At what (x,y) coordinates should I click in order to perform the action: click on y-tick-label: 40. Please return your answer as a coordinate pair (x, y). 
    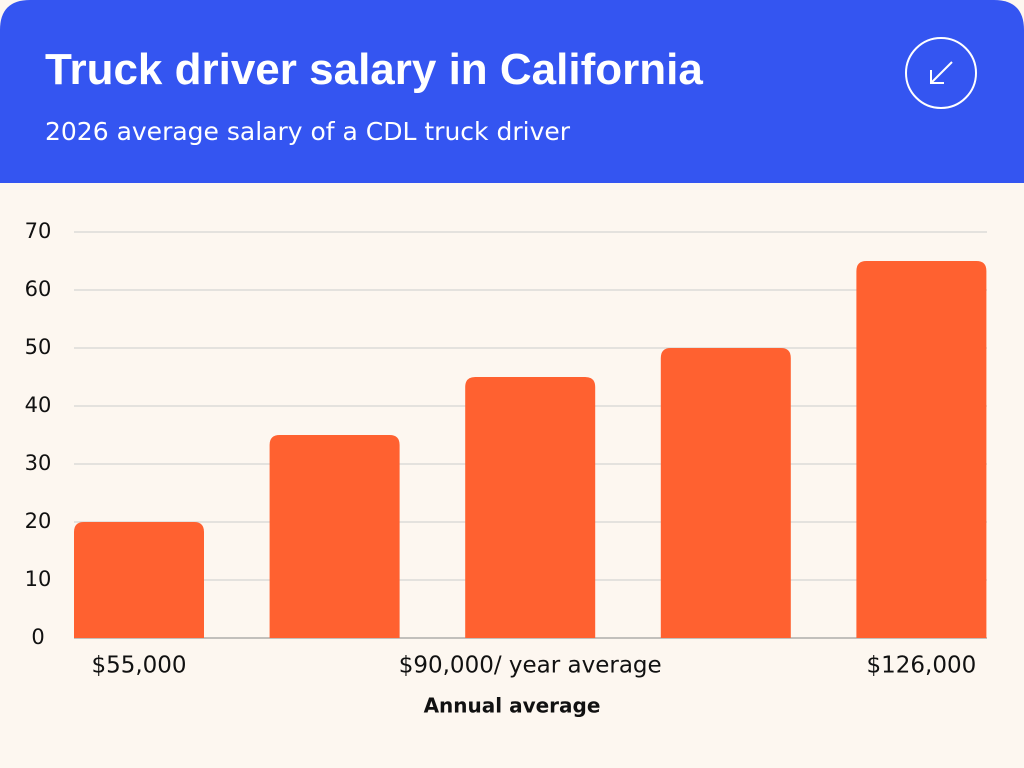
    Looking at the image, I should click on (38, 405).